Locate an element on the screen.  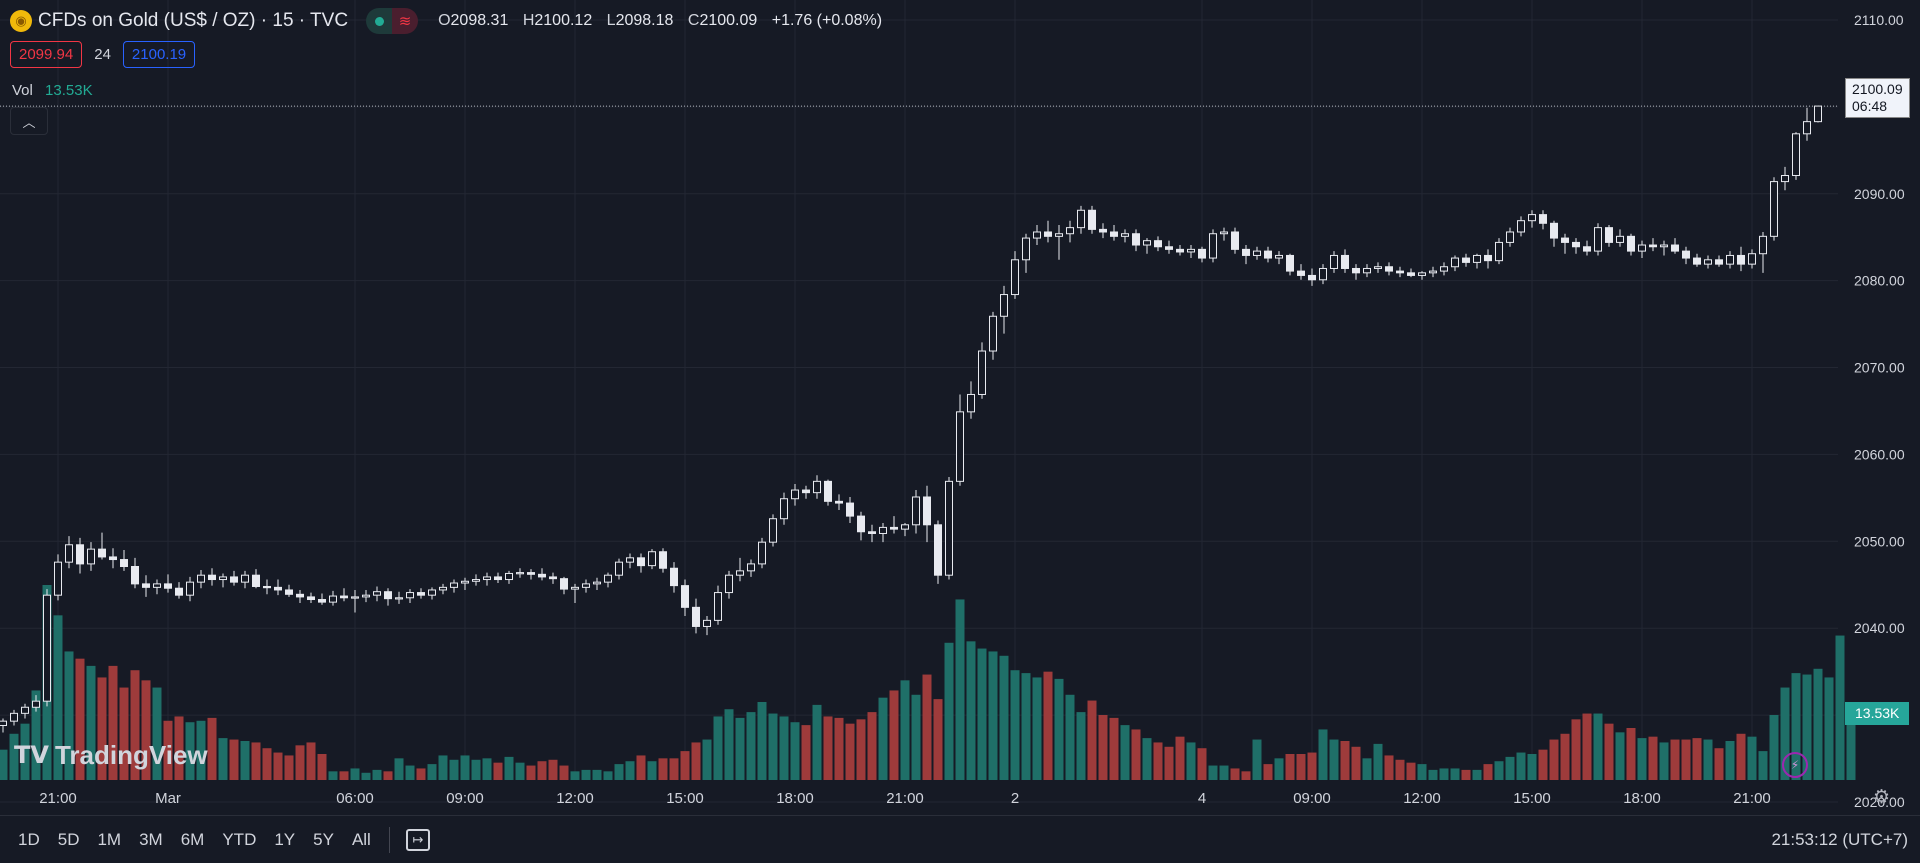
spread-value: 24 is located at coordinates (102, 54).